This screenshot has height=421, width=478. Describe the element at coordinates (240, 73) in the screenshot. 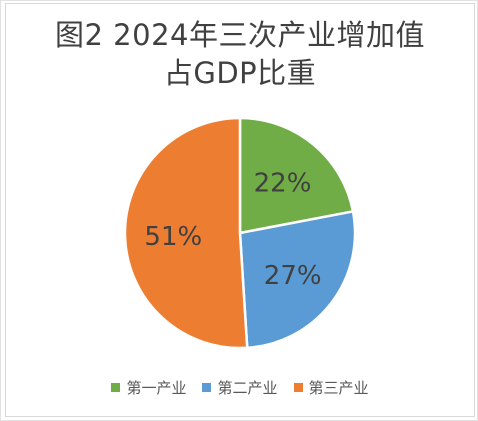

I see `chart-title-line-2: 占GDP比重` at that location.